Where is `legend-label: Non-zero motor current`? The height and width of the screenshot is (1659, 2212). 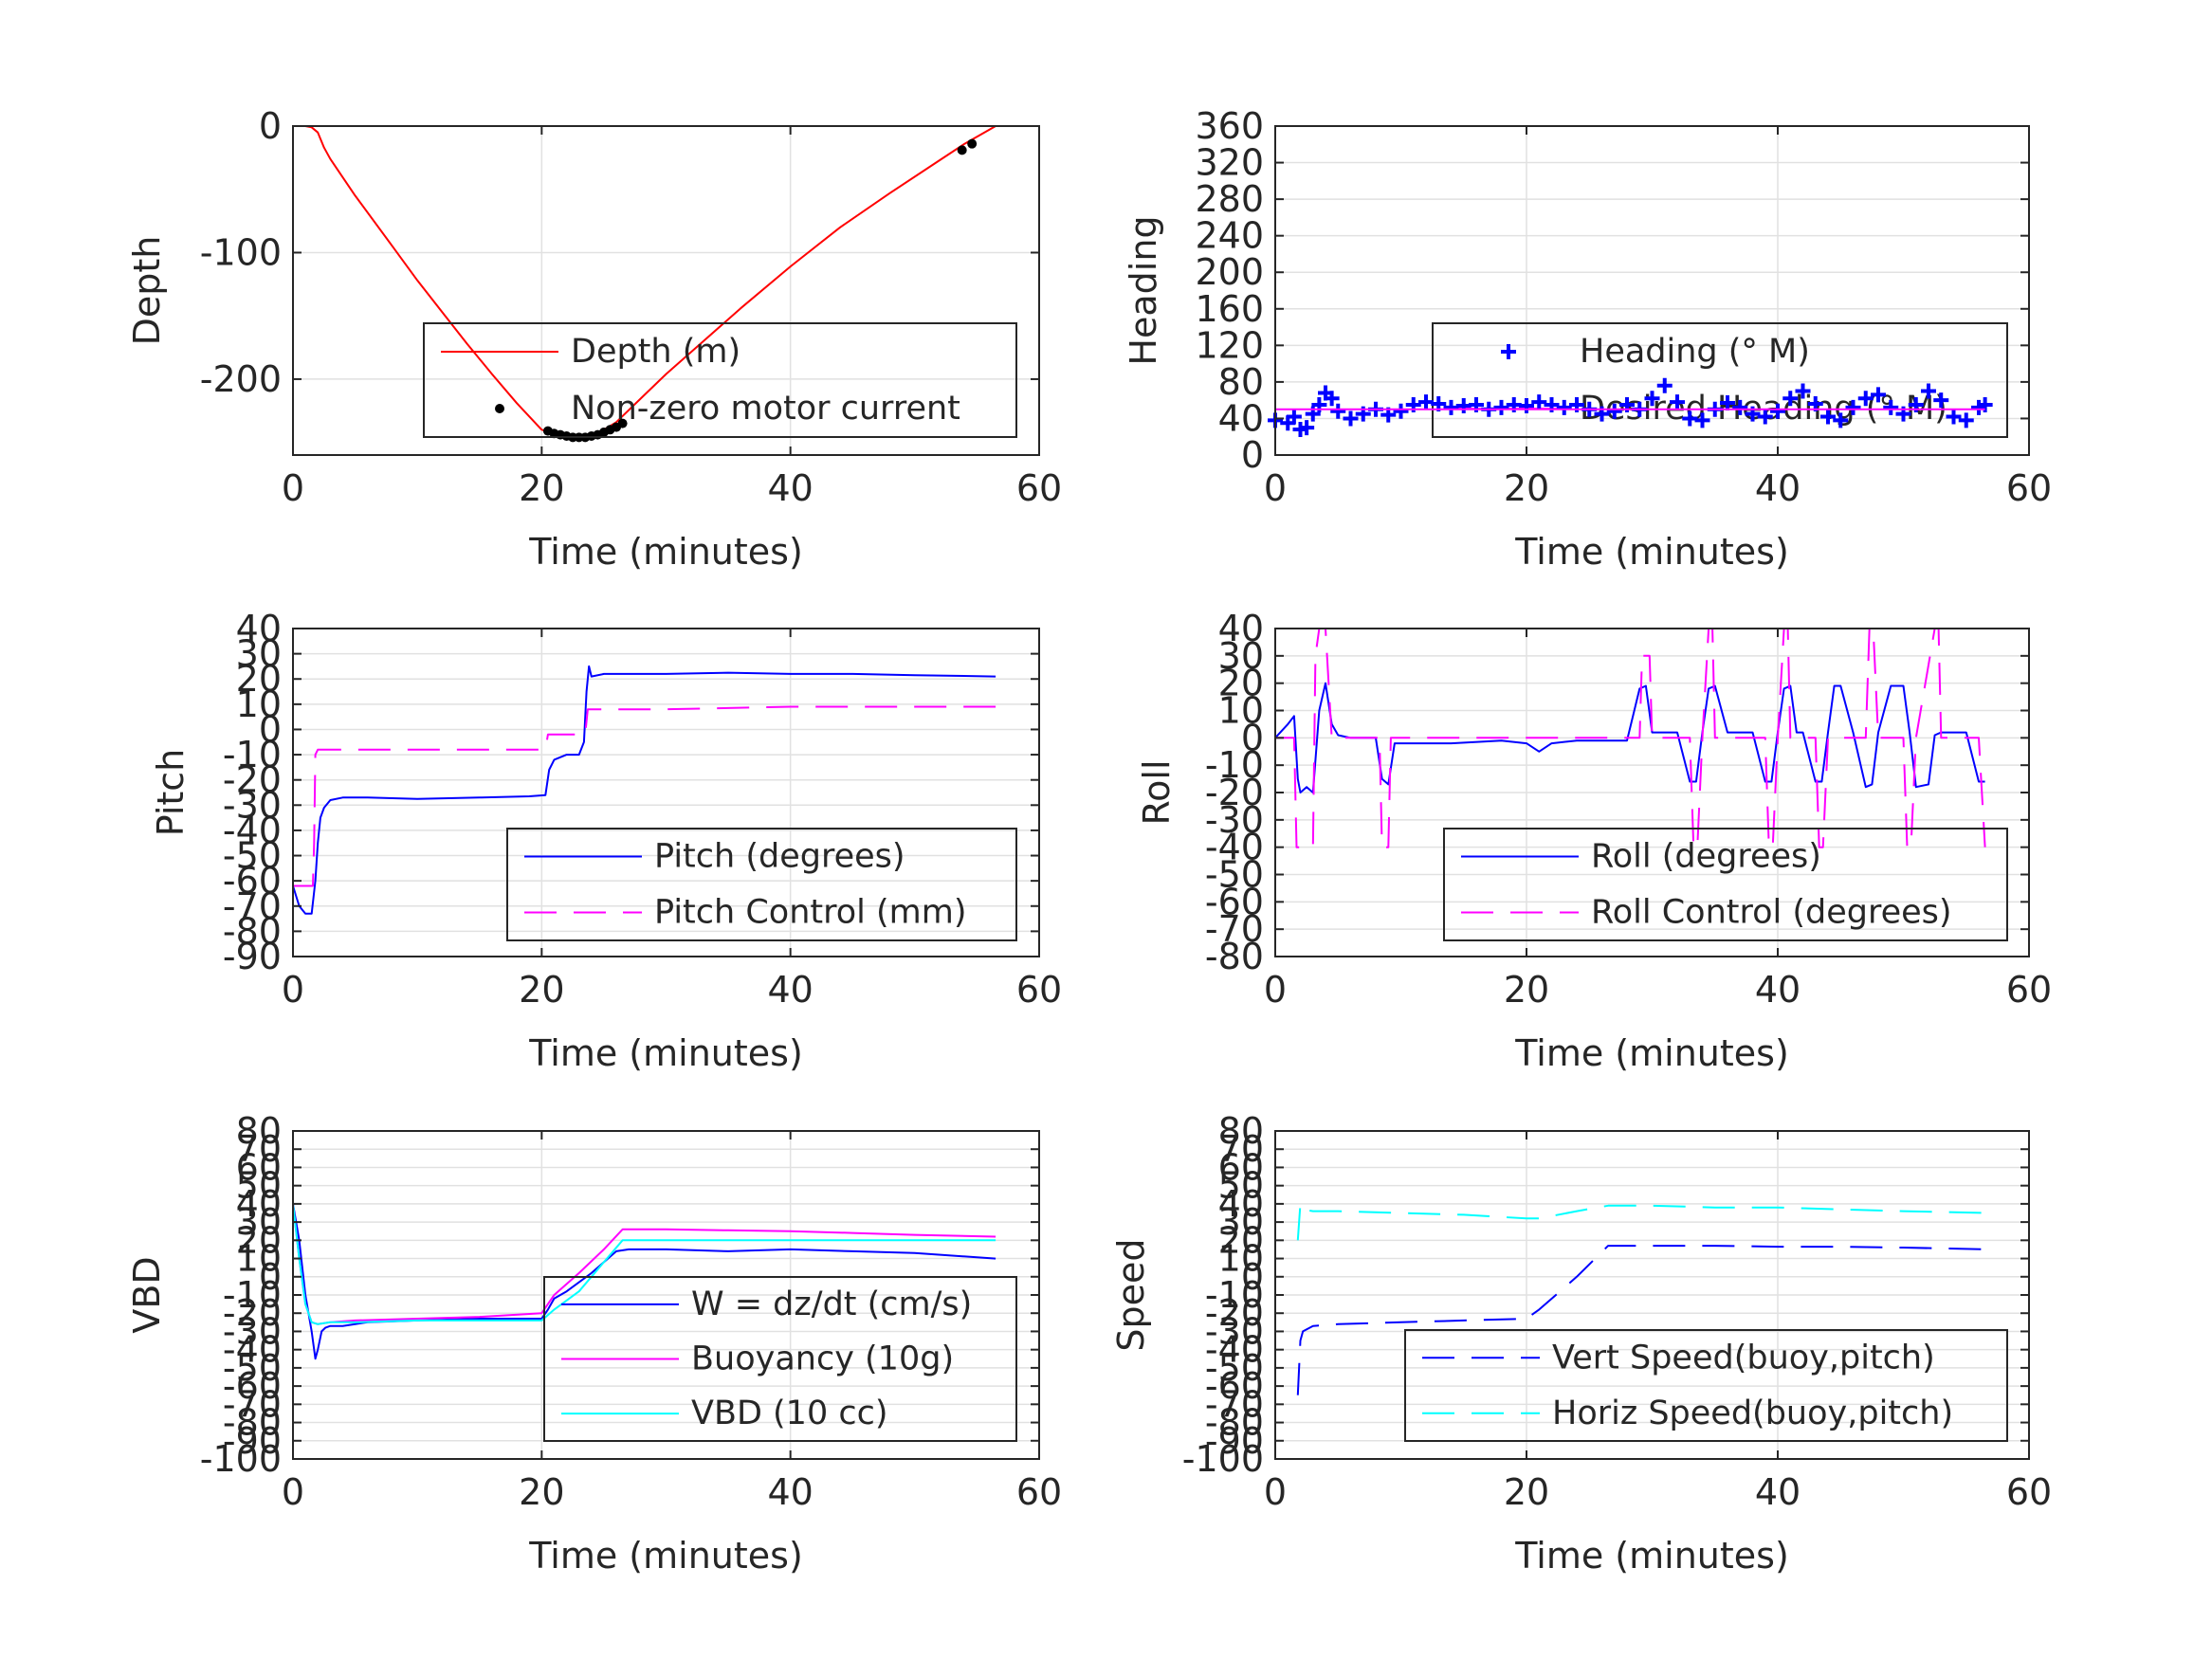
legend-label: Non-zero motor current is located at coordinates (765, 409).